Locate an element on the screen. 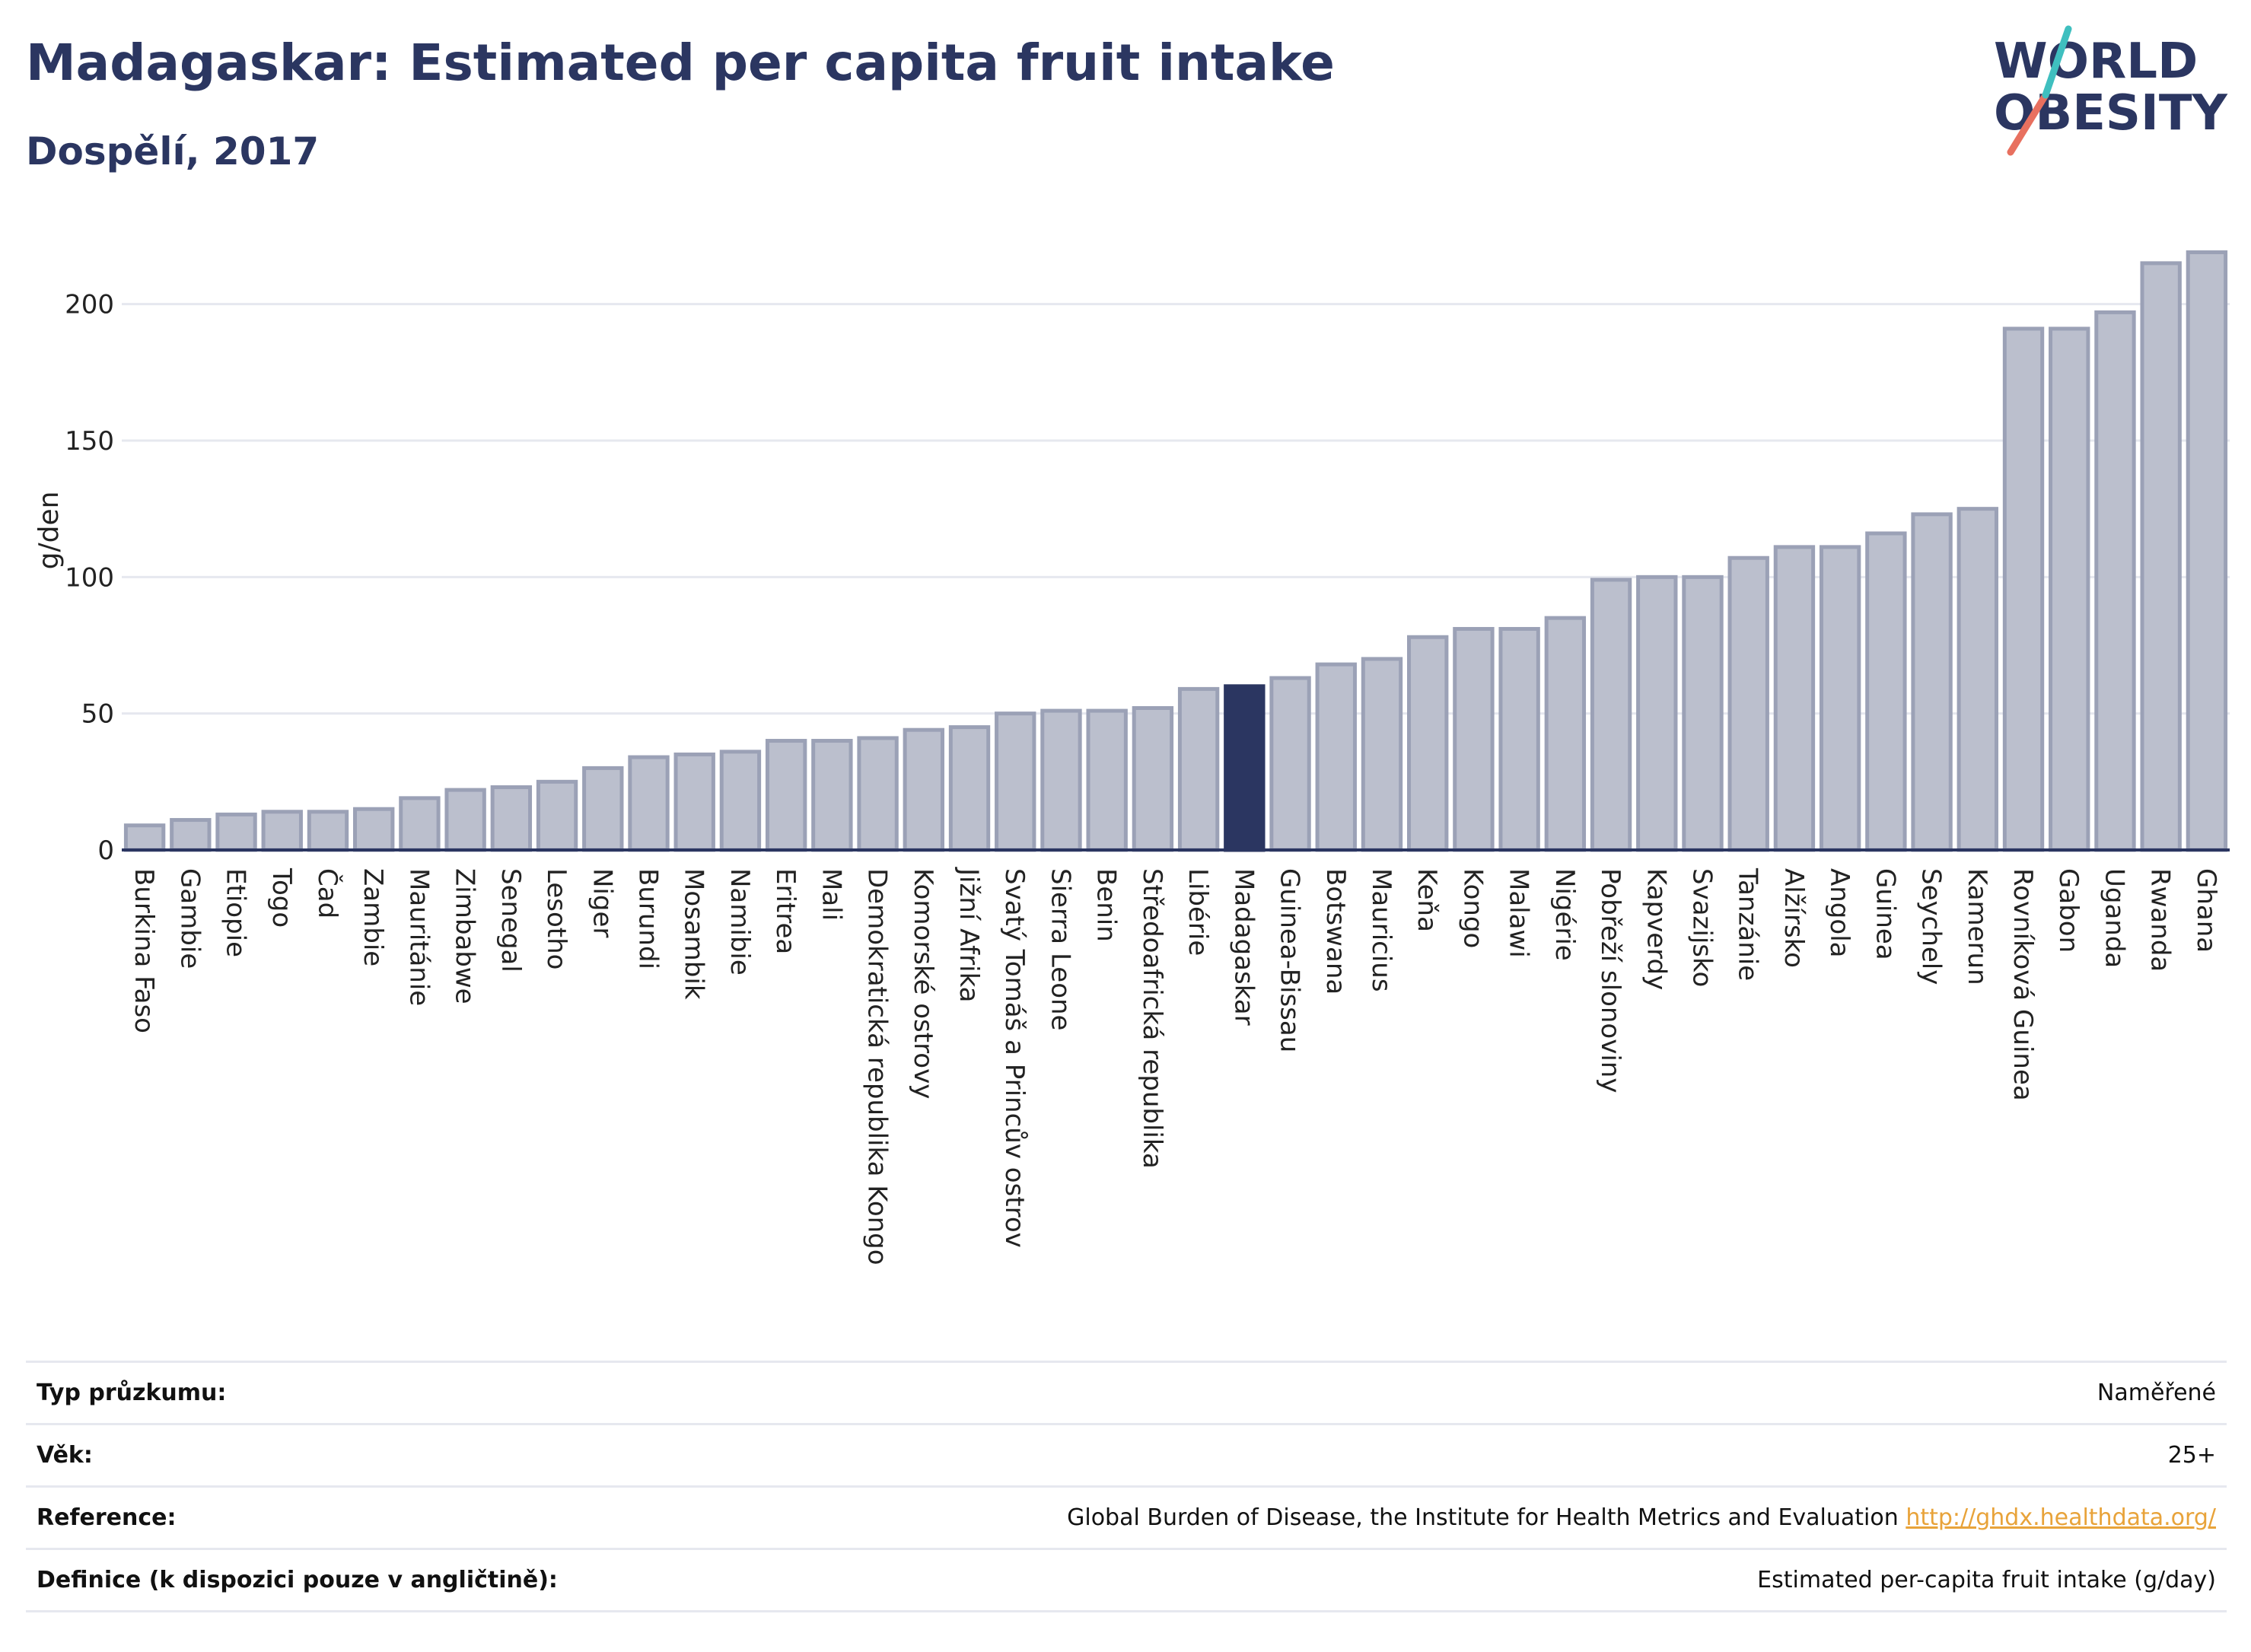  x-tick-label: Kamerun is located at coordinates (1977, 926).